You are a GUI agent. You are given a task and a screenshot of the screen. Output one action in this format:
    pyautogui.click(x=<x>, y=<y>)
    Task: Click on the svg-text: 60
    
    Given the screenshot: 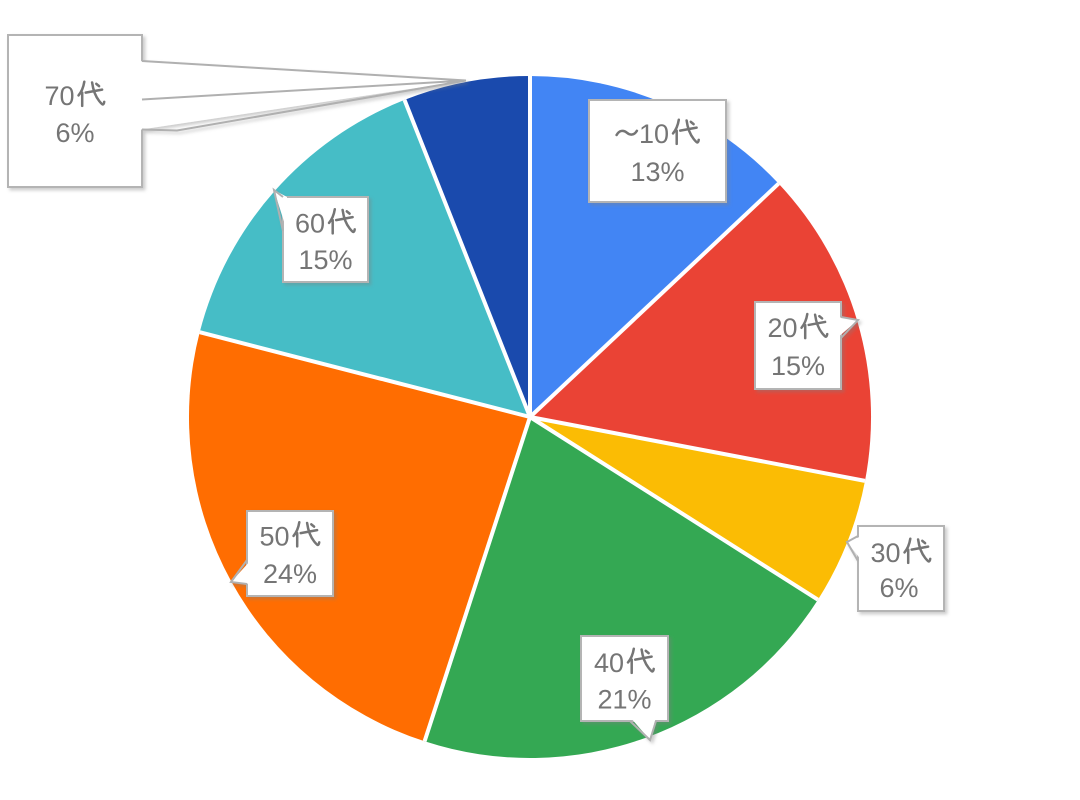 What is the action you would take?
    pyautogui.click(x=310, y=223)
    